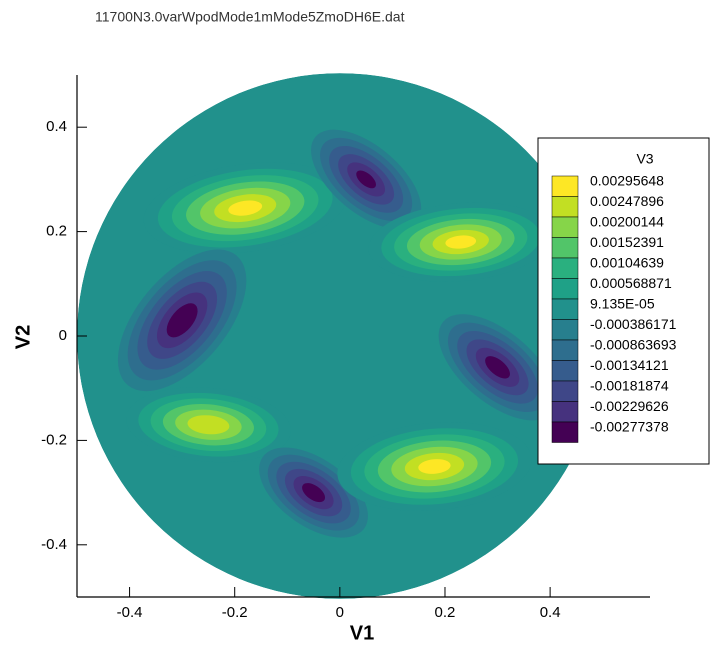 The image size is (721, 656). What do you see at coordinates (644, 159) in the screenshot?
I see `legend-title: V3` at bounding box center [644, 159].